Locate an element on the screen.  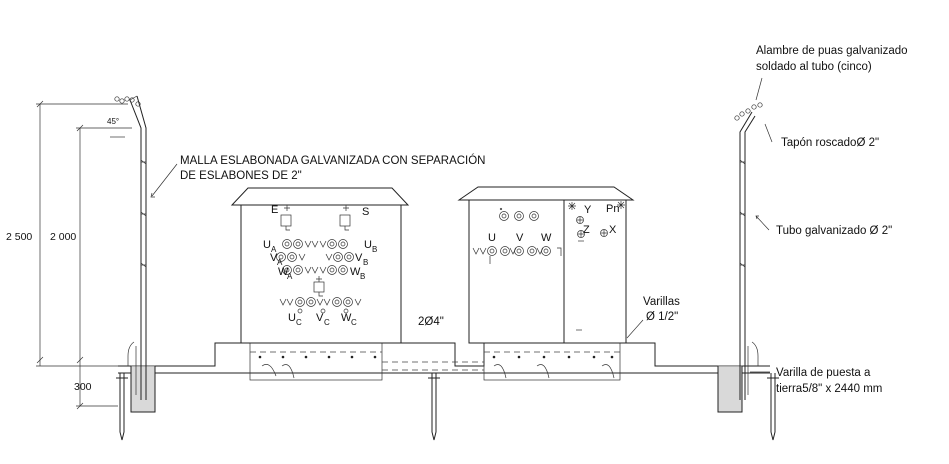
label-WA: WA is located at coordinates (285, 273).